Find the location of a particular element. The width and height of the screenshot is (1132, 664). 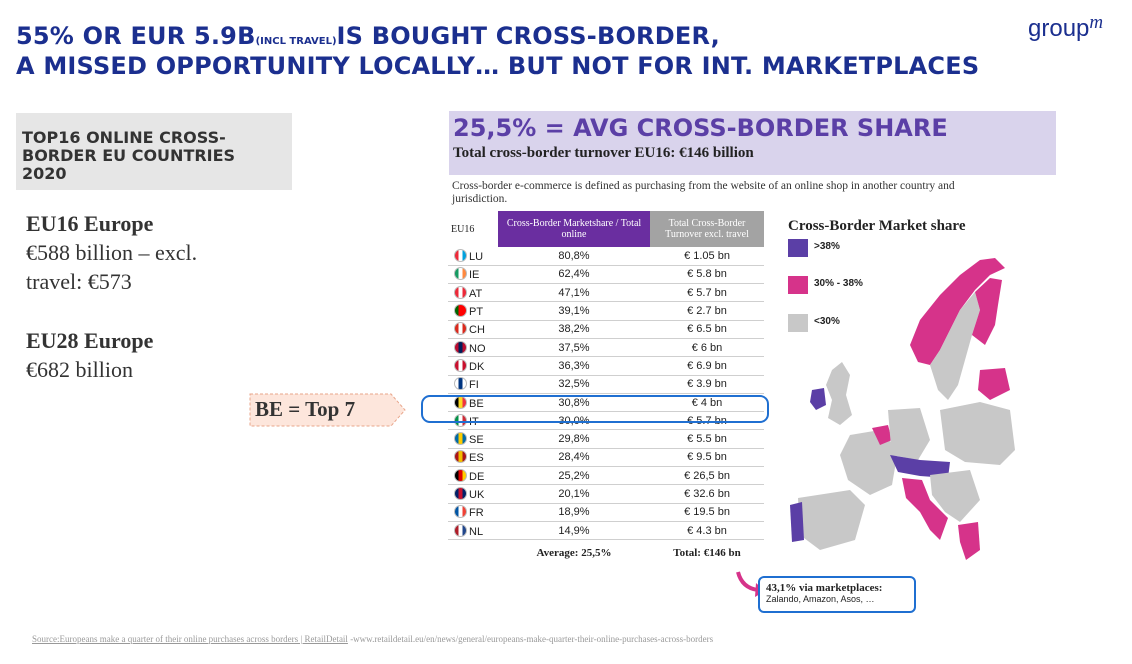

map-finland is located at coordinates (987, 311).